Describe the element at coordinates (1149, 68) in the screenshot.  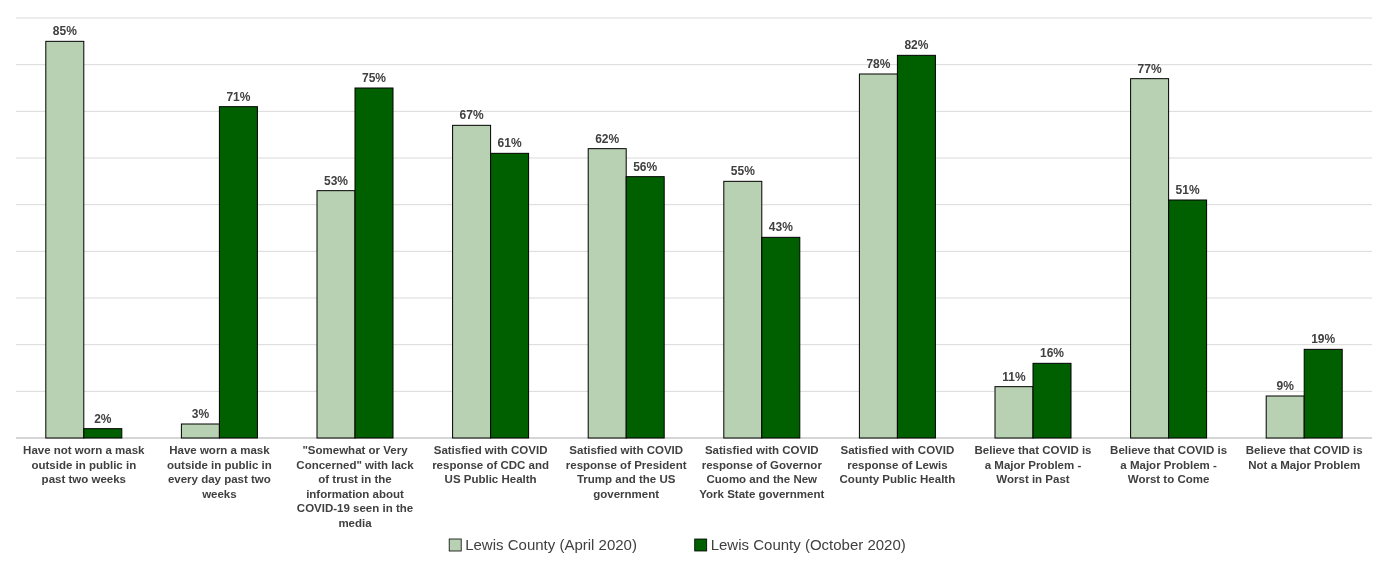
I see `data-label: 77%` at that location.